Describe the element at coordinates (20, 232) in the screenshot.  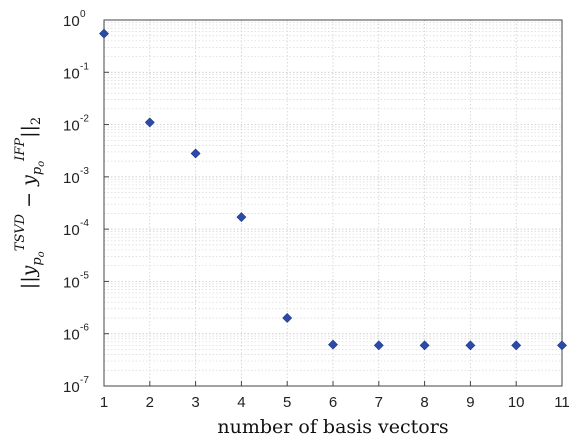
I see `ylabel-sup1: TSVD` at that location.